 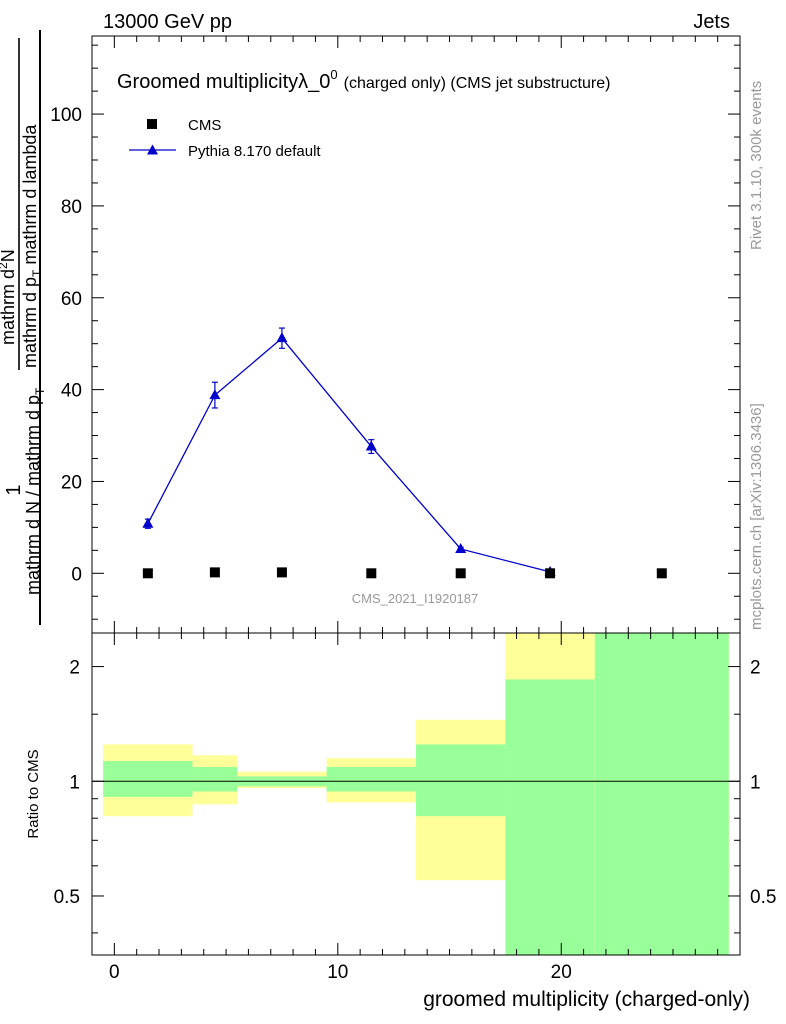 I want to click on y-label-inner-numerator-end: N, so click(x=9, y=255).